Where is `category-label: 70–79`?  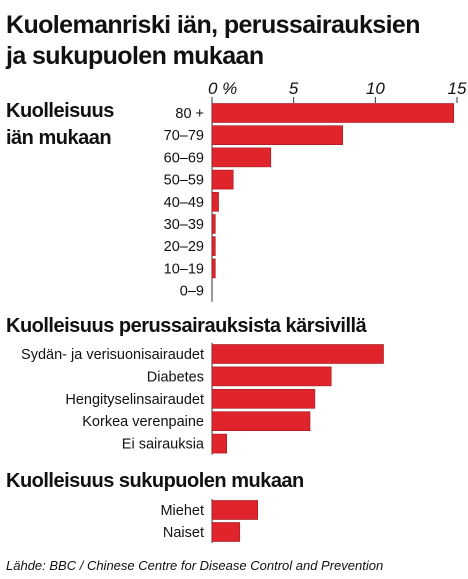 category-label: 70–79 is located at coordinates (184, 136).